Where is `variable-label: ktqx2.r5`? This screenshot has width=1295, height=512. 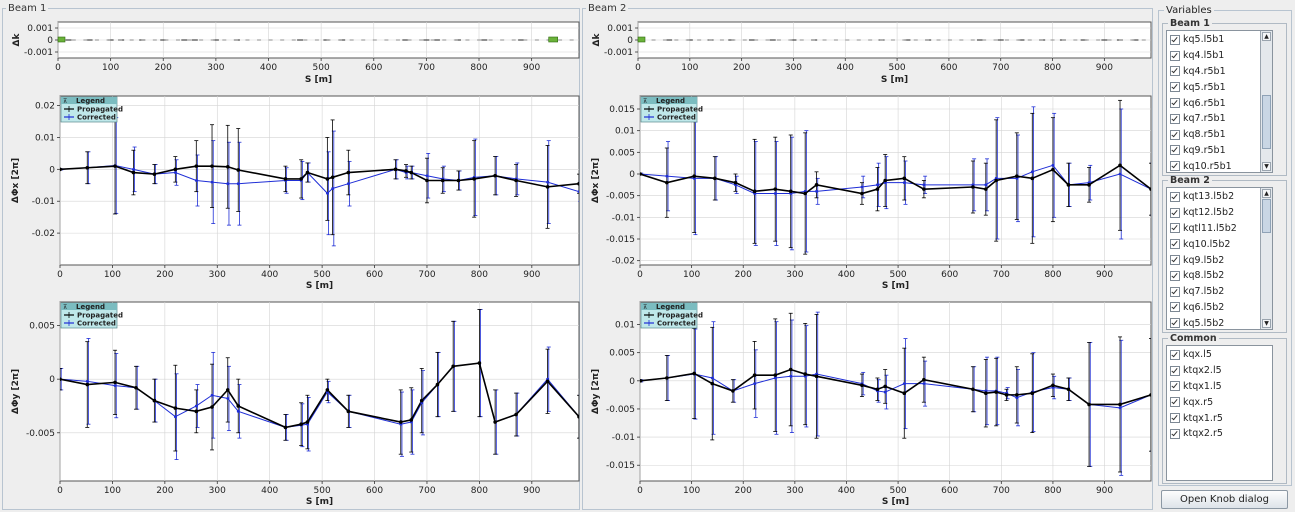
variable-label: ktqx2.r5 is located at coordinates (1203, 434).